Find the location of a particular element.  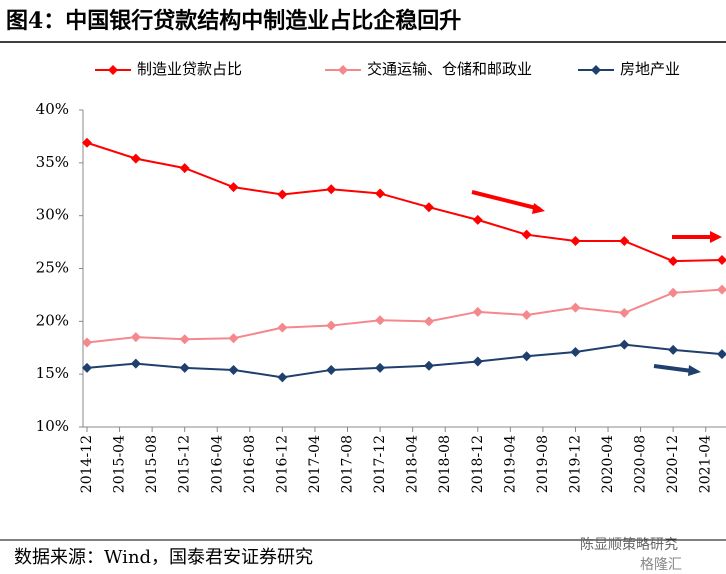

x-tick-label: 2019-08 is located at coordinates (543, 464).